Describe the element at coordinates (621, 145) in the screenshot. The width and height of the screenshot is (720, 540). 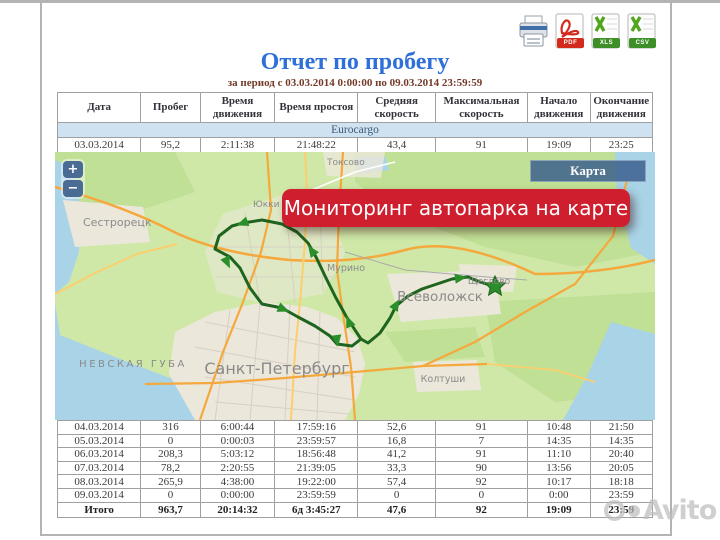
I see `cell-end: 23:25` at that location.